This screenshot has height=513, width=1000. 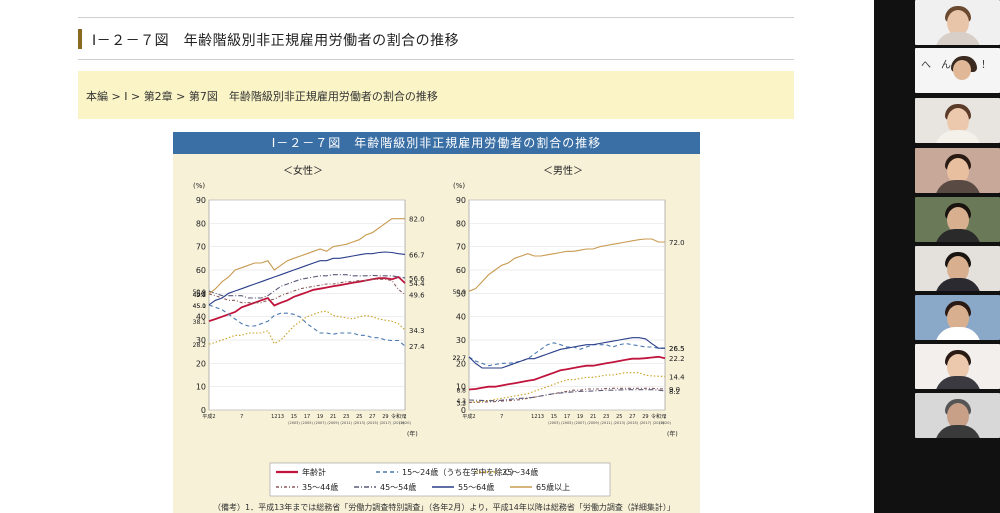 I want to click on data-label-start: 38.1, so click(x=200, y=322).